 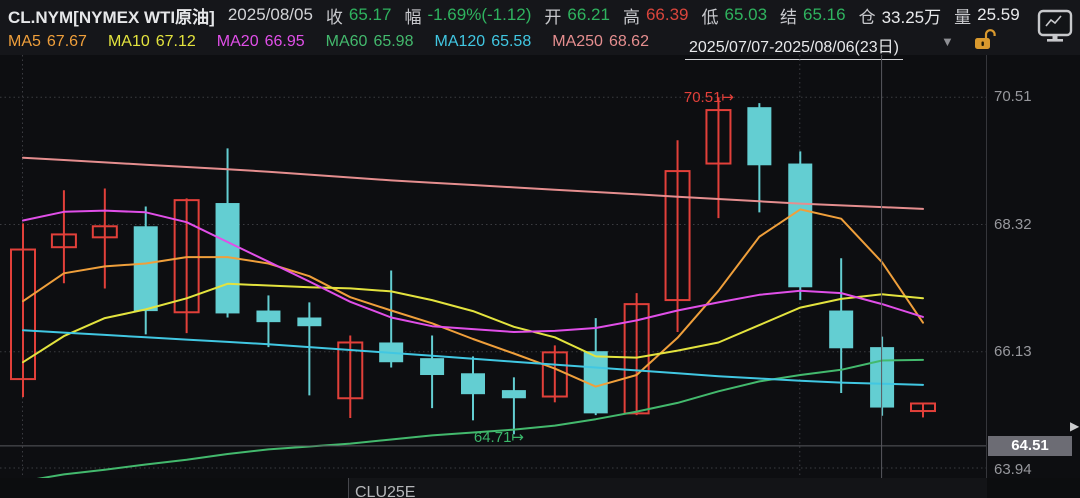 I want to click on period-low-marker: 64.71↦, so click(x=498, y=437).